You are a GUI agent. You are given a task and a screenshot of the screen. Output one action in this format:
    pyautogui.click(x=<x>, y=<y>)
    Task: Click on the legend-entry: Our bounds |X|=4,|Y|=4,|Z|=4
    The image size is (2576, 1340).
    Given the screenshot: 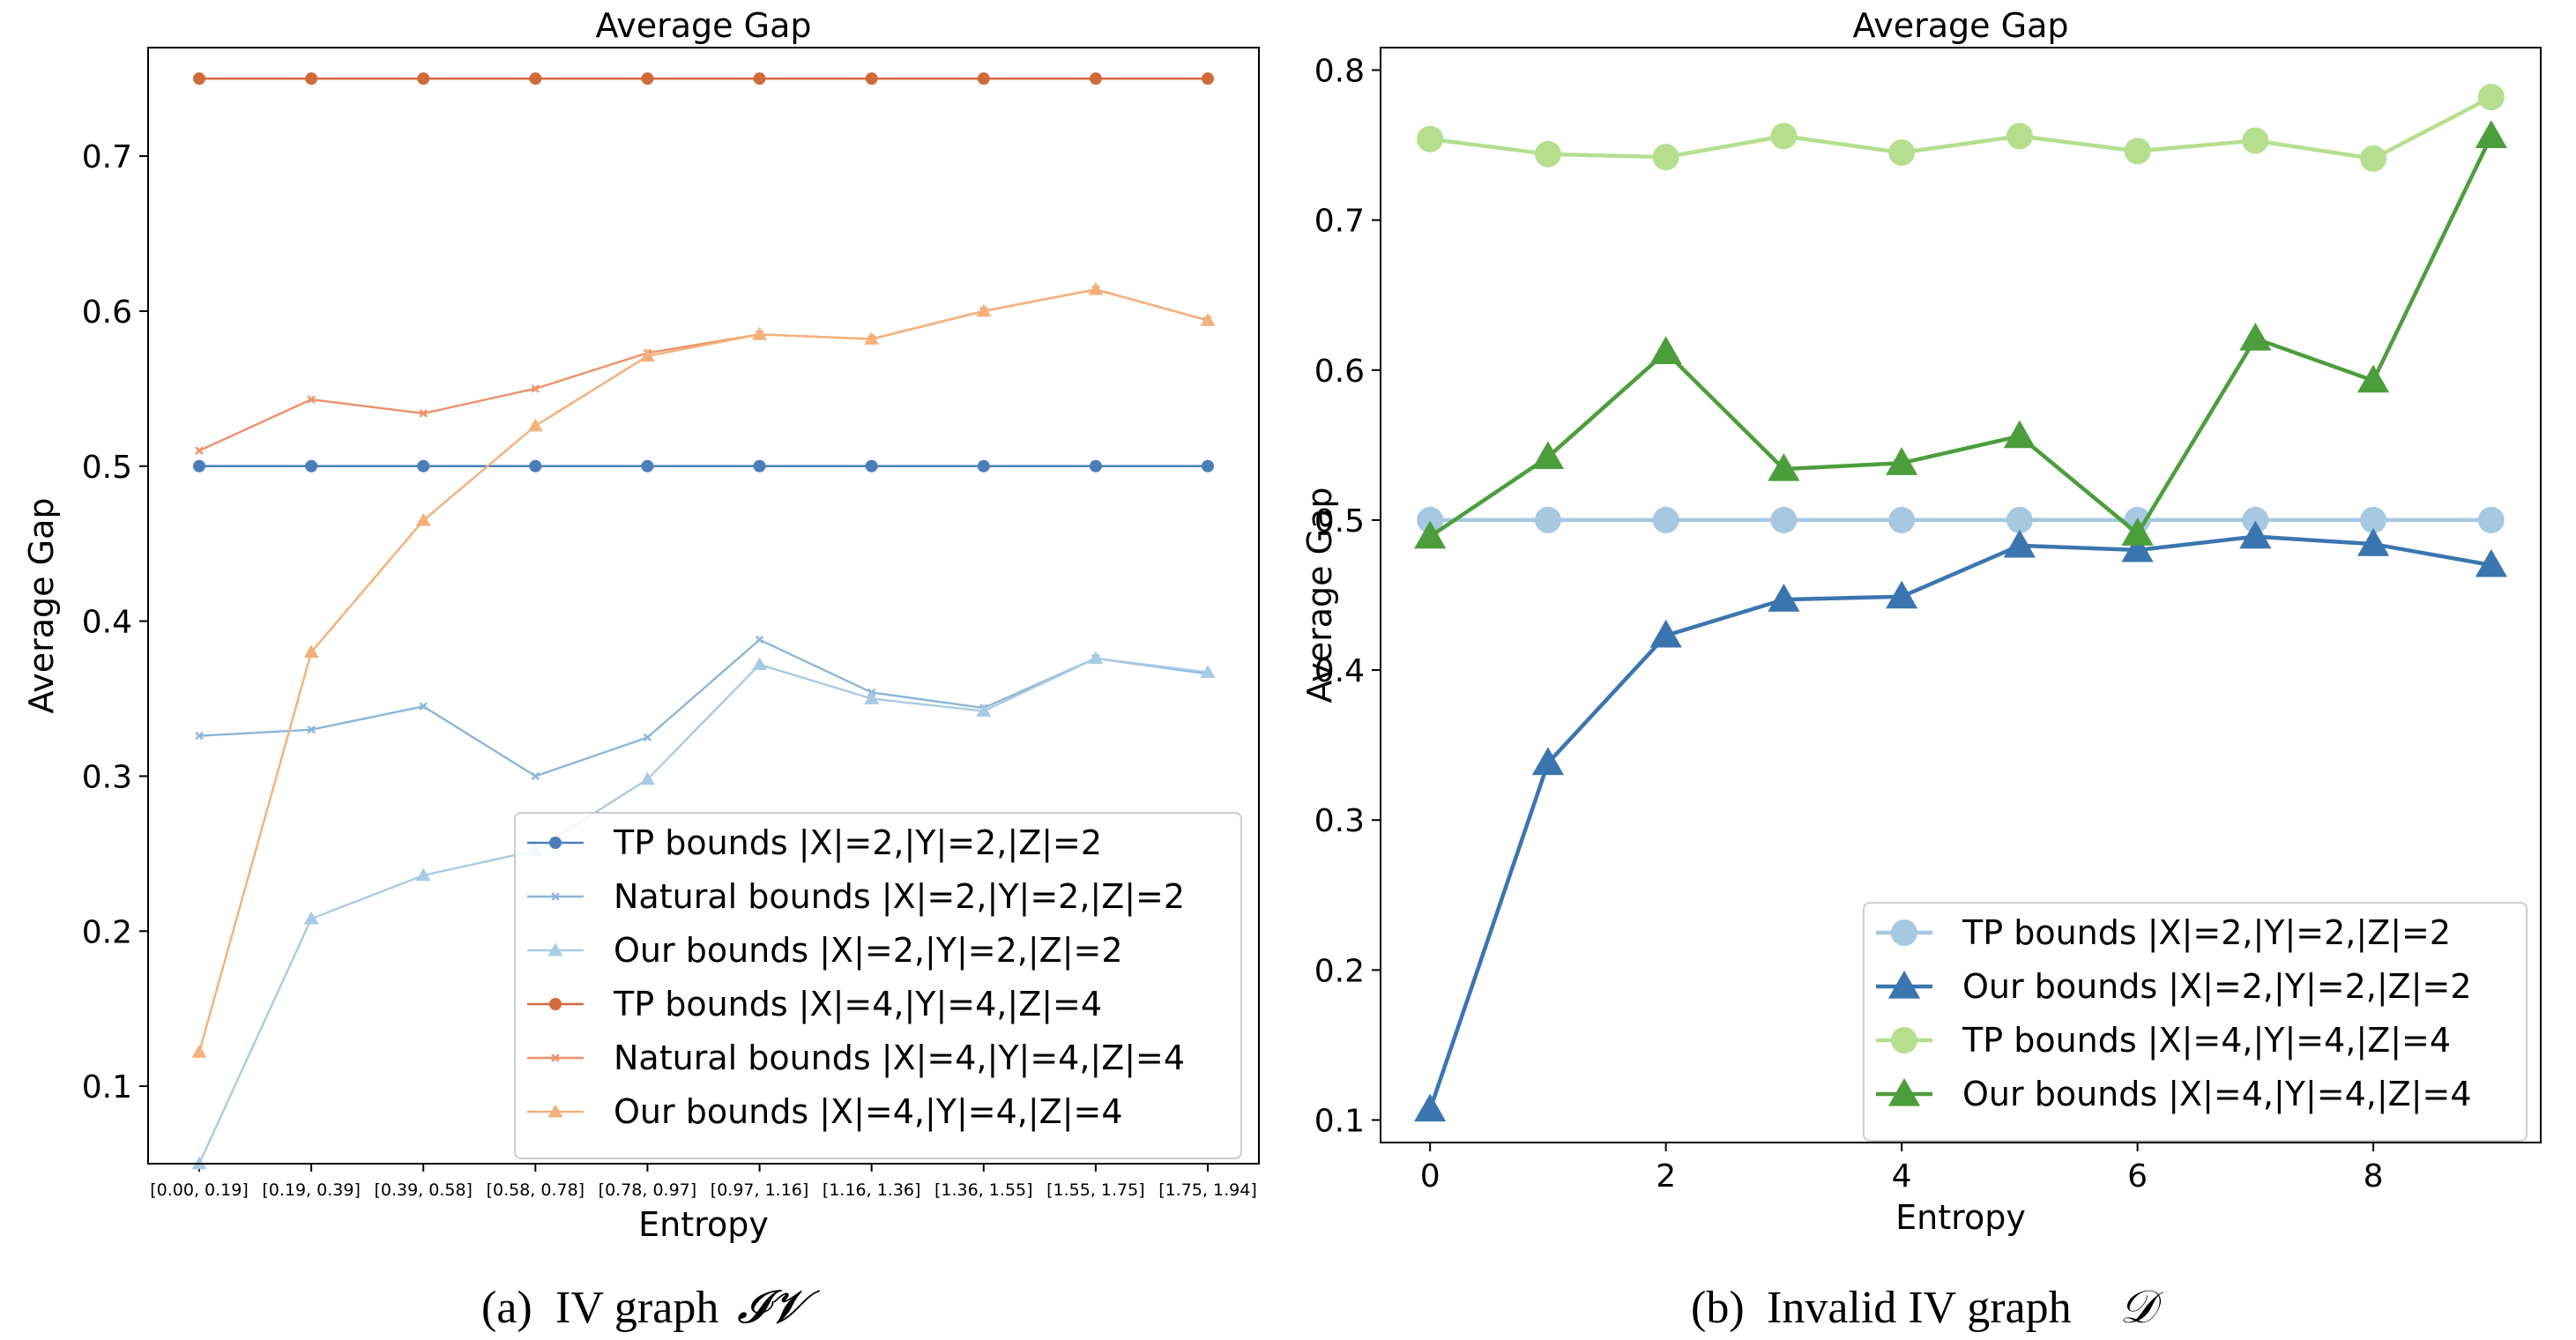 What is the action you would take?
    pyautogui.click(x=2217, y=1094)
    